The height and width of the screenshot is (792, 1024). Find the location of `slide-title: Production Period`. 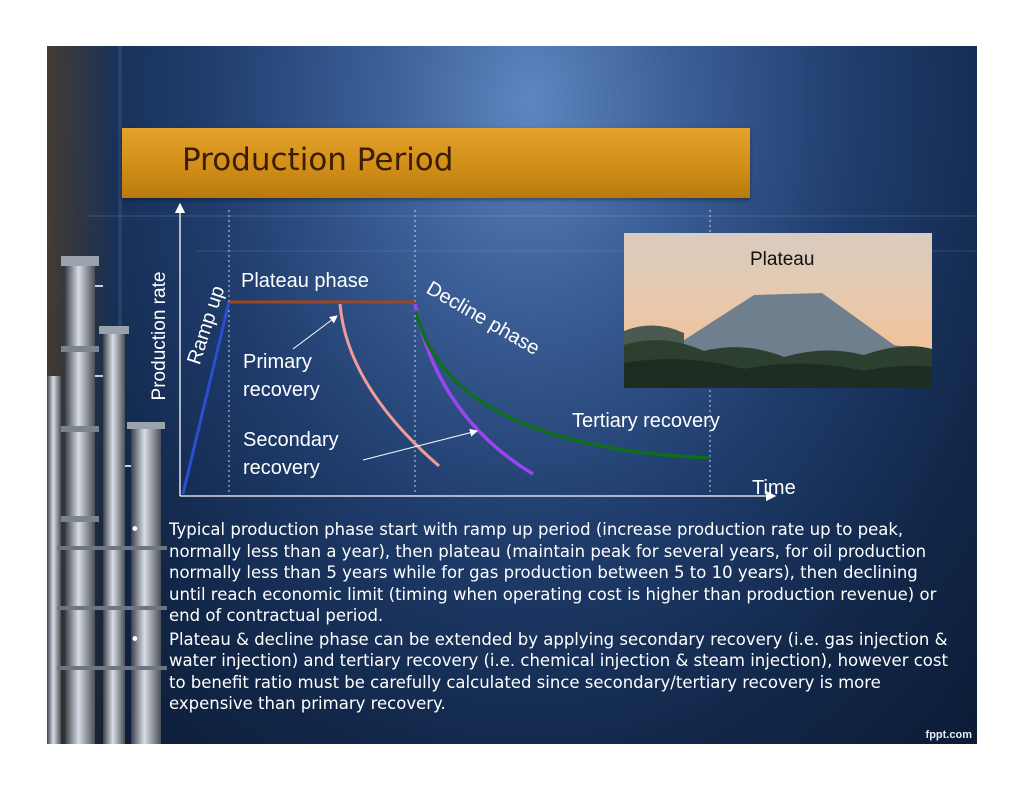

slide-title: Production Period is located at coordinates (318, 160).